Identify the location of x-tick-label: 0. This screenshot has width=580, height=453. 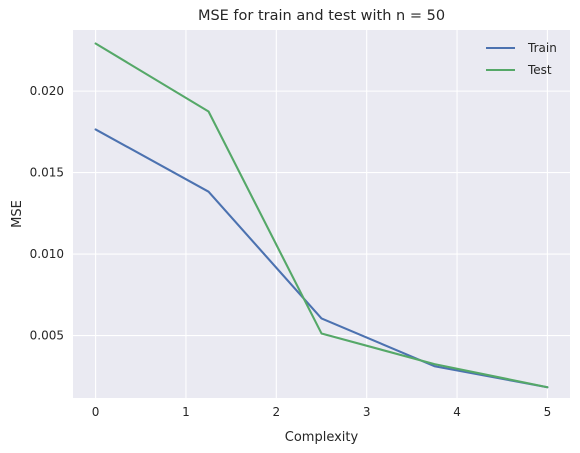
(96, 412).